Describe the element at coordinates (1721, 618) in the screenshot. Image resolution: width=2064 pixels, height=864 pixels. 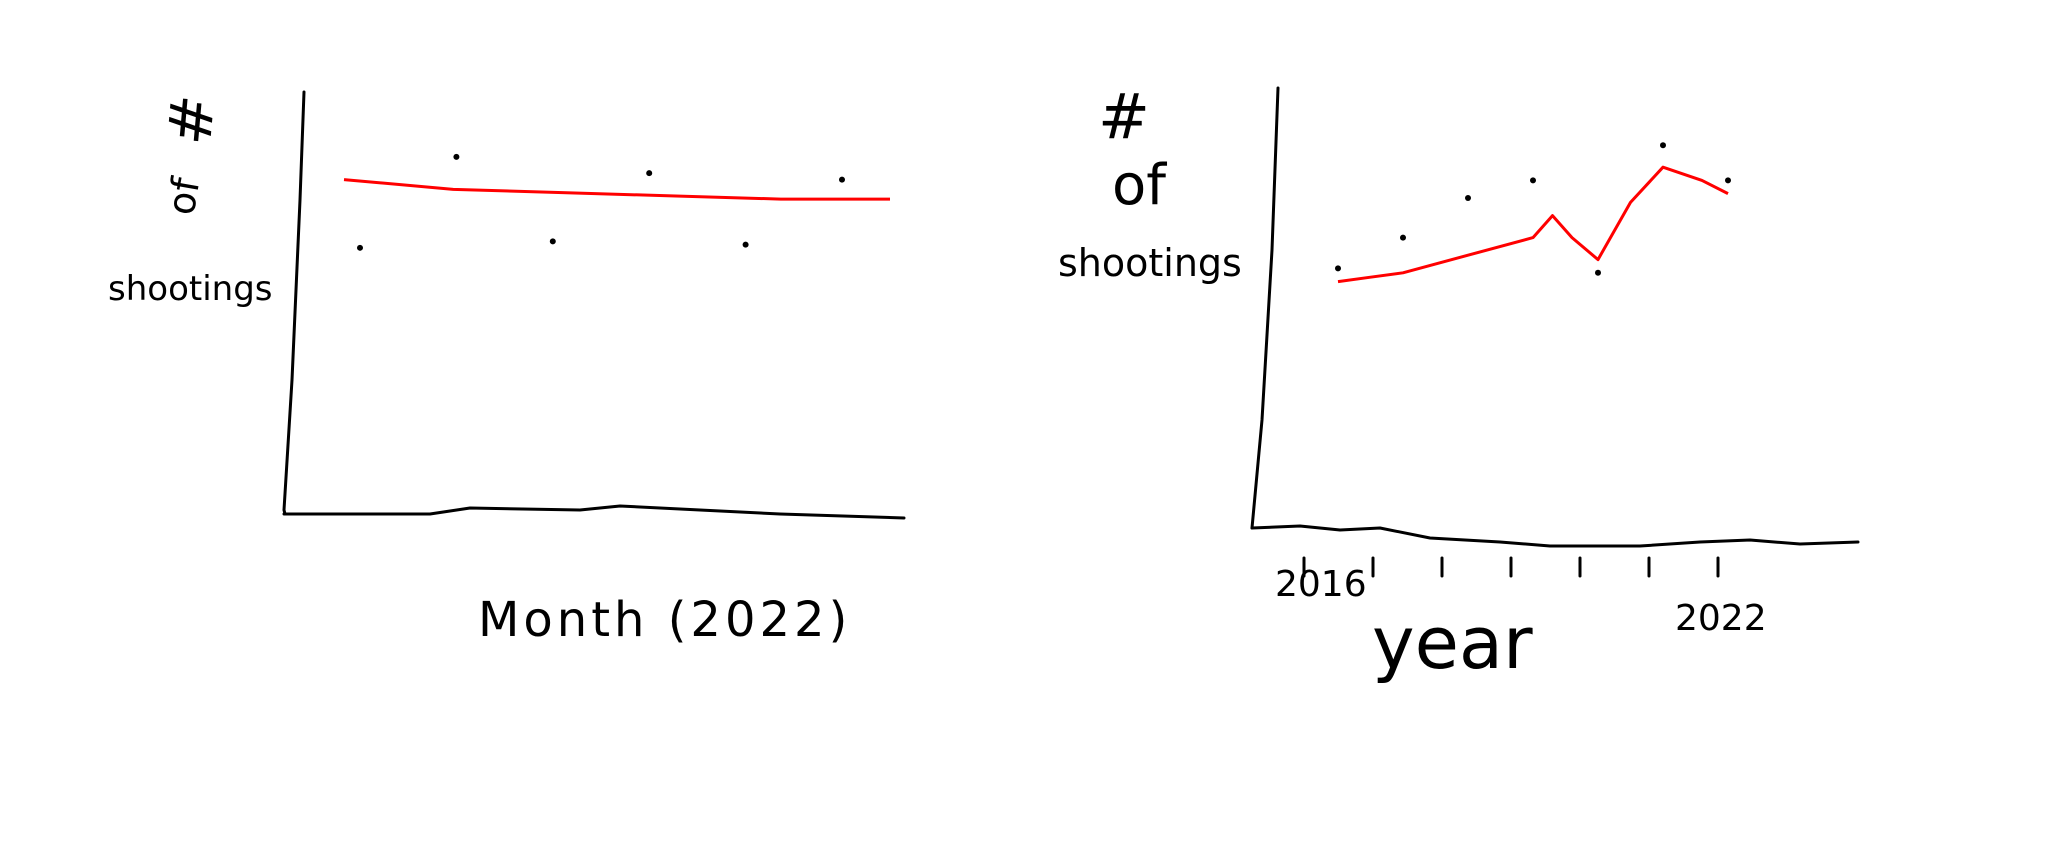
I see `tick-label-2022: 2022` at that location.